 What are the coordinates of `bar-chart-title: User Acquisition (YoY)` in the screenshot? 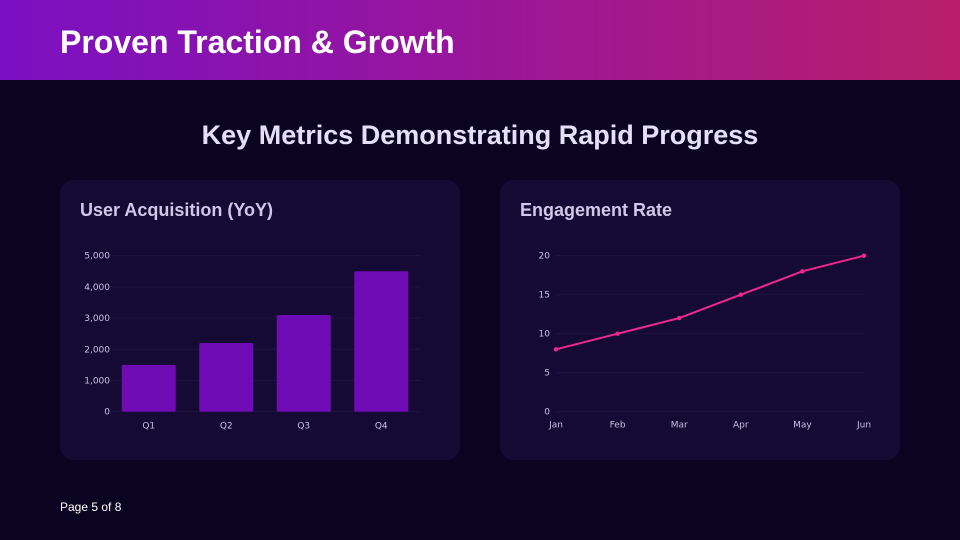 It's located at (177, 210).